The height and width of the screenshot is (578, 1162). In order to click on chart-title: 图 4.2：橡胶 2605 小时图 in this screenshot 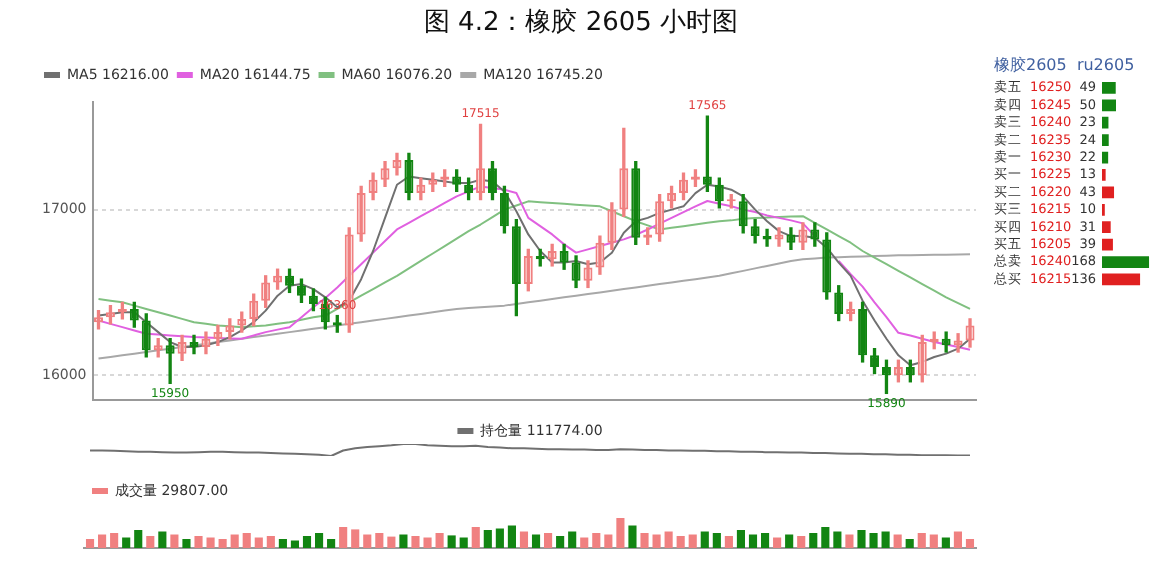, I will do `click(581, 23)`.